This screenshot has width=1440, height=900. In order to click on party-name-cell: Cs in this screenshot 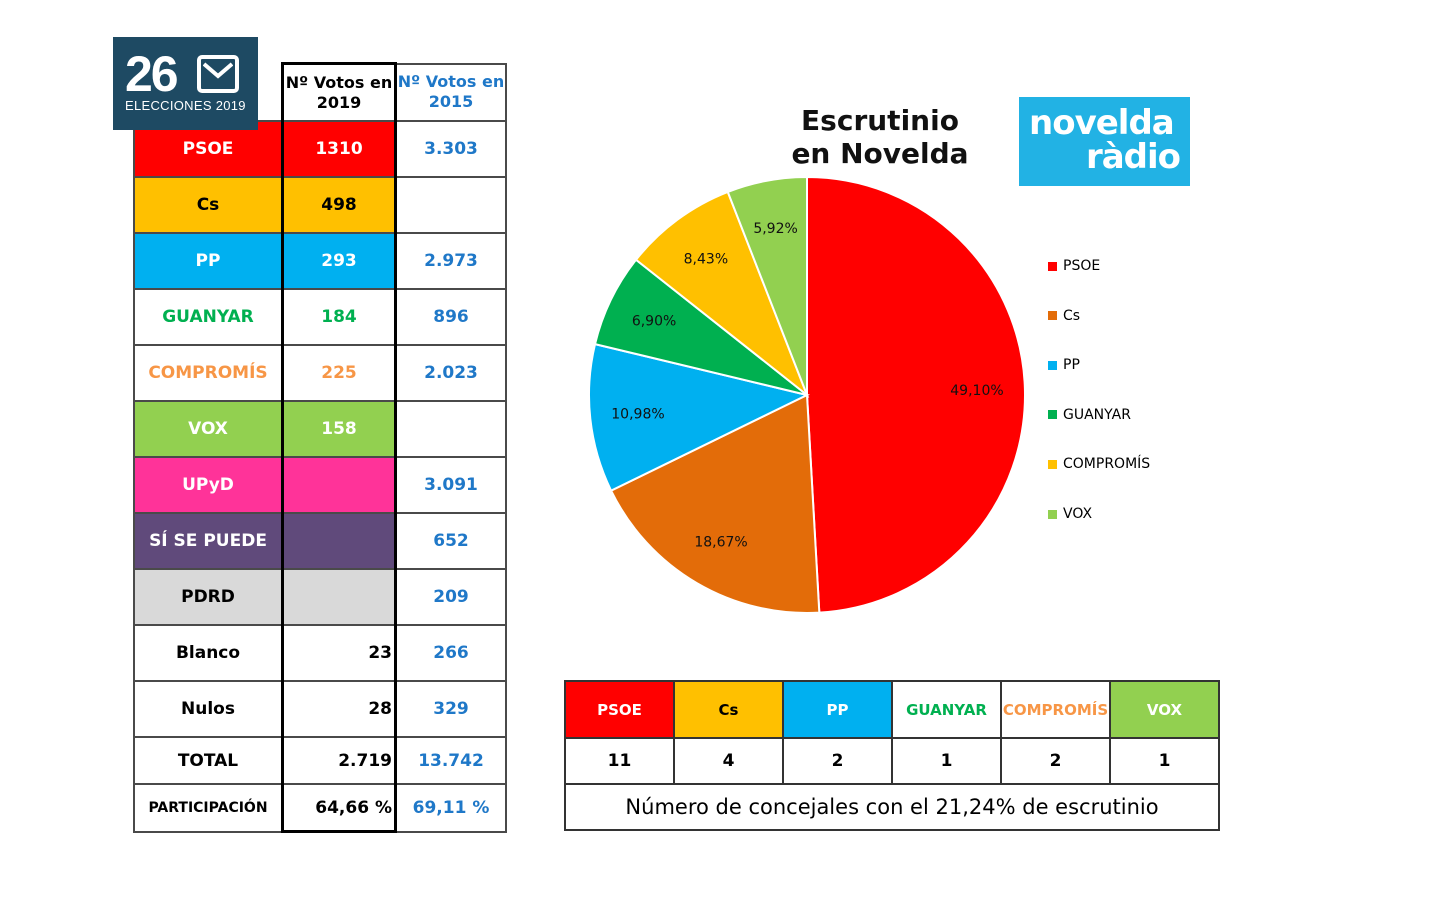, I will do `click(208, 205)`.